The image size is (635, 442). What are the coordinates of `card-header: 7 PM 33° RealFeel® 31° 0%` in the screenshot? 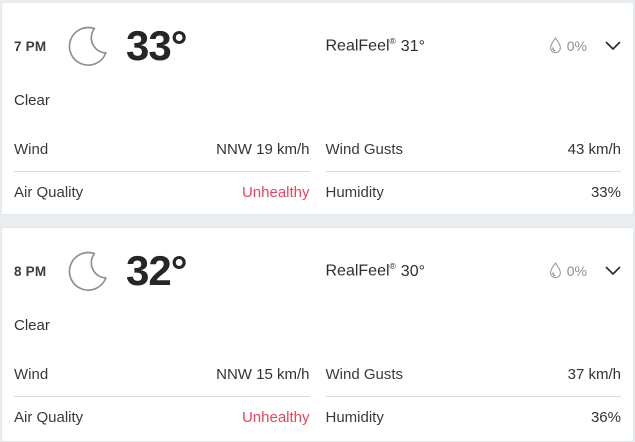 It's located at (317, 46).